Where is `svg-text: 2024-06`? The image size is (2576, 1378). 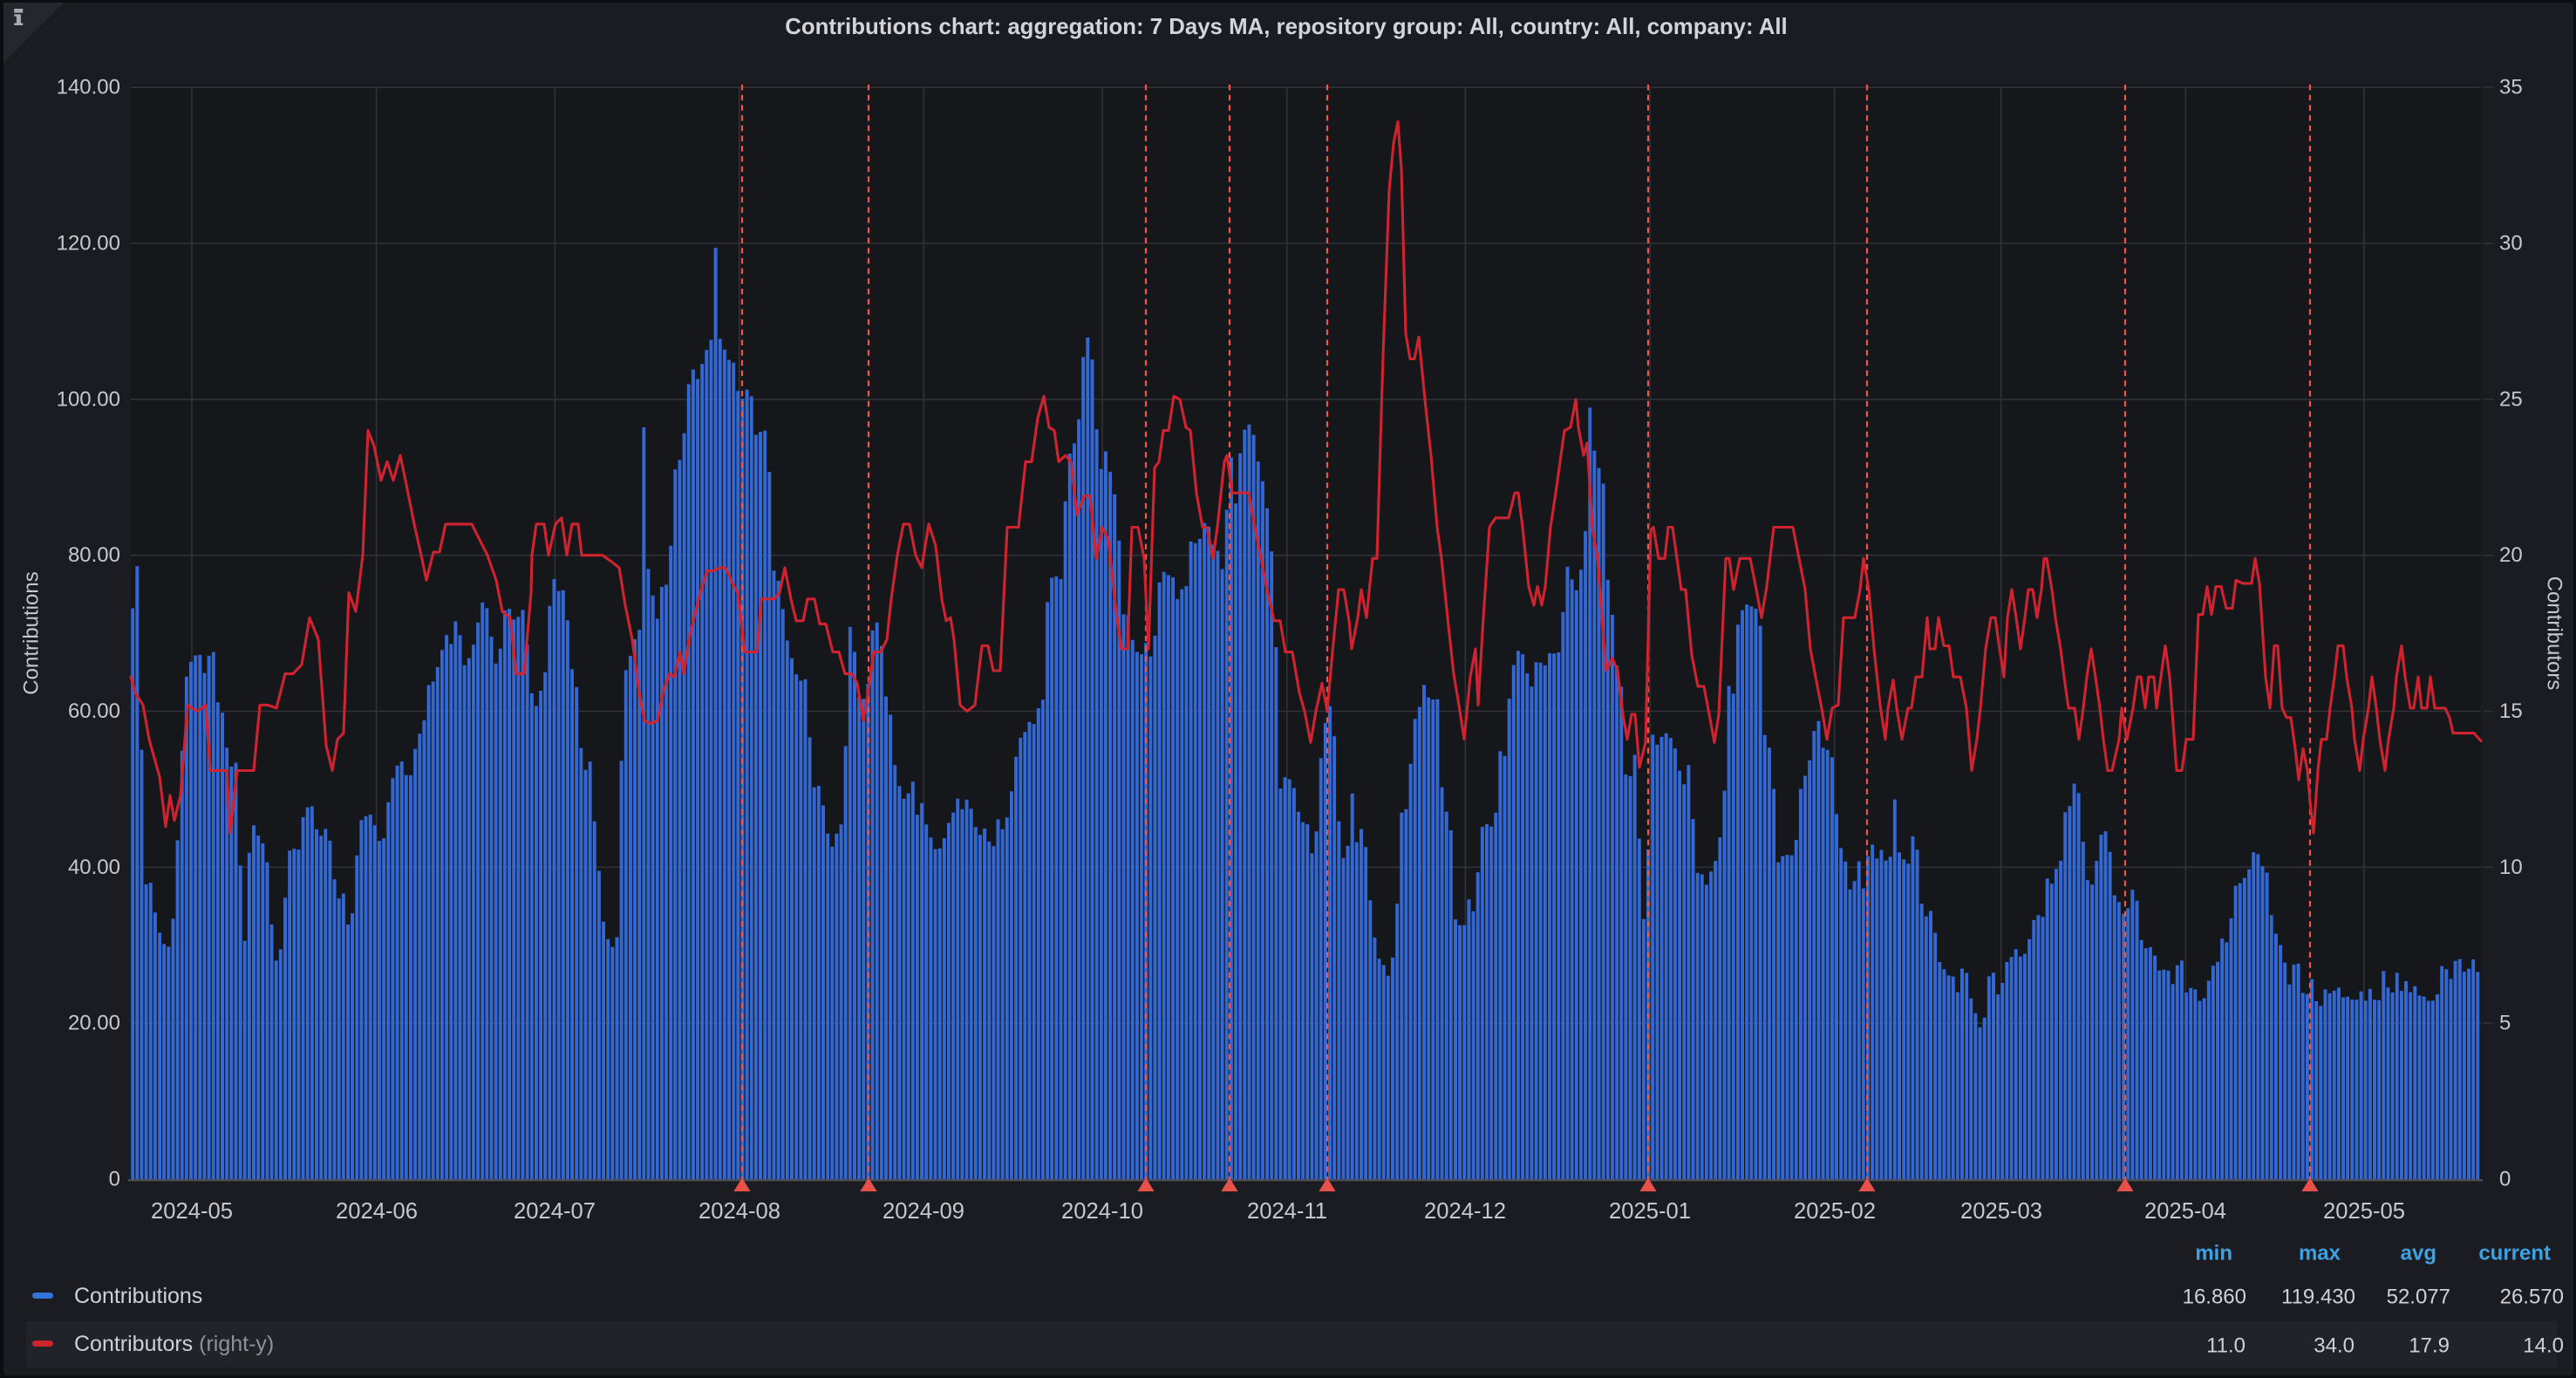 svg-text: 2024-06 is located at coordinates (377, 1211).